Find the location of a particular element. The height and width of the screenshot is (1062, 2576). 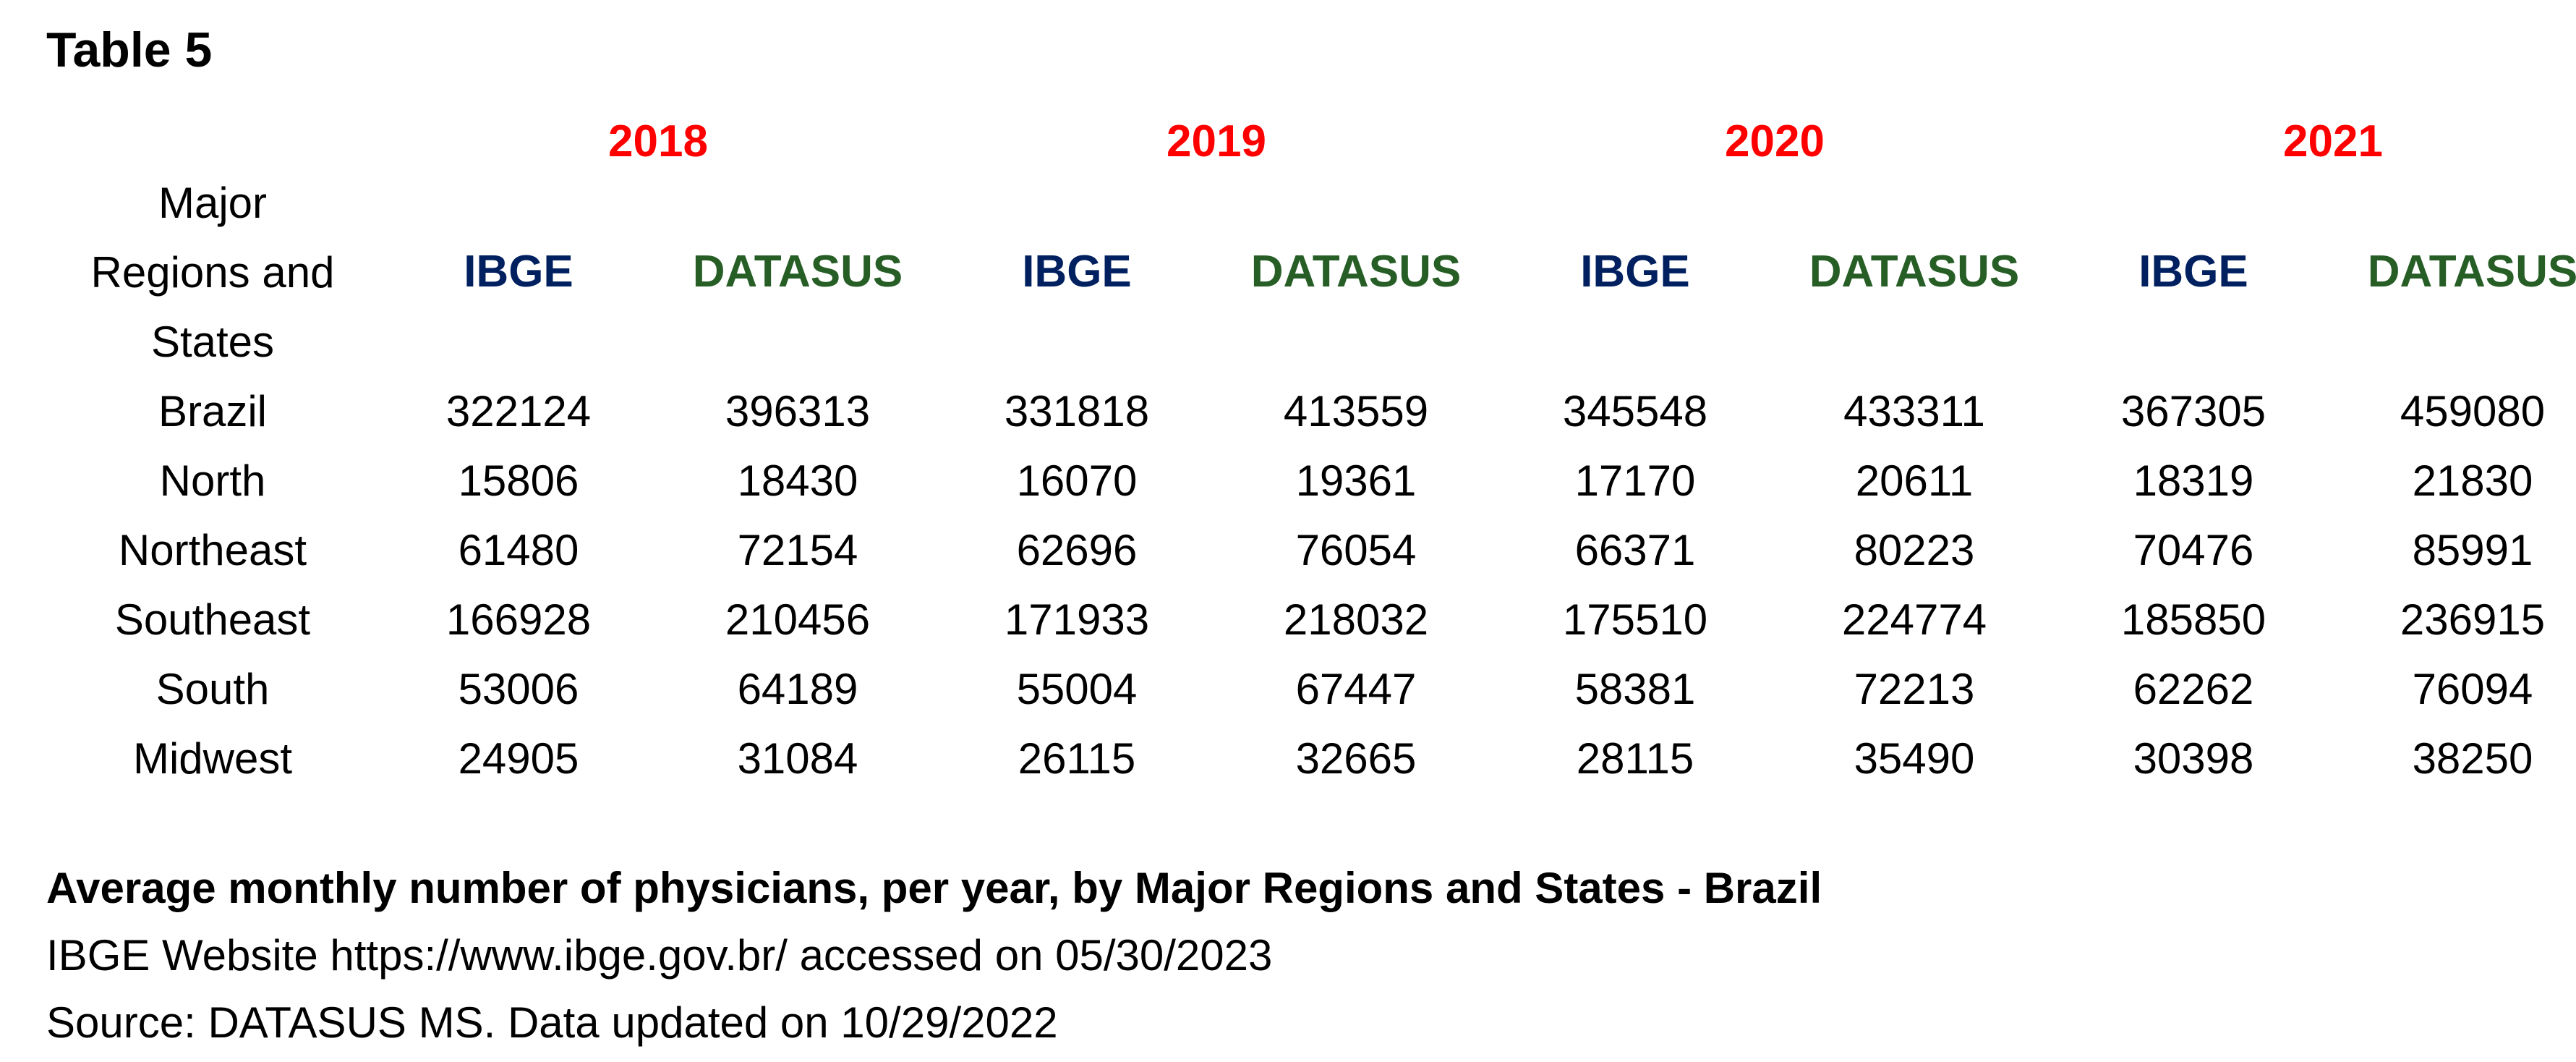

year-header-2021: 2021 is located at coordinates (2333, 141).